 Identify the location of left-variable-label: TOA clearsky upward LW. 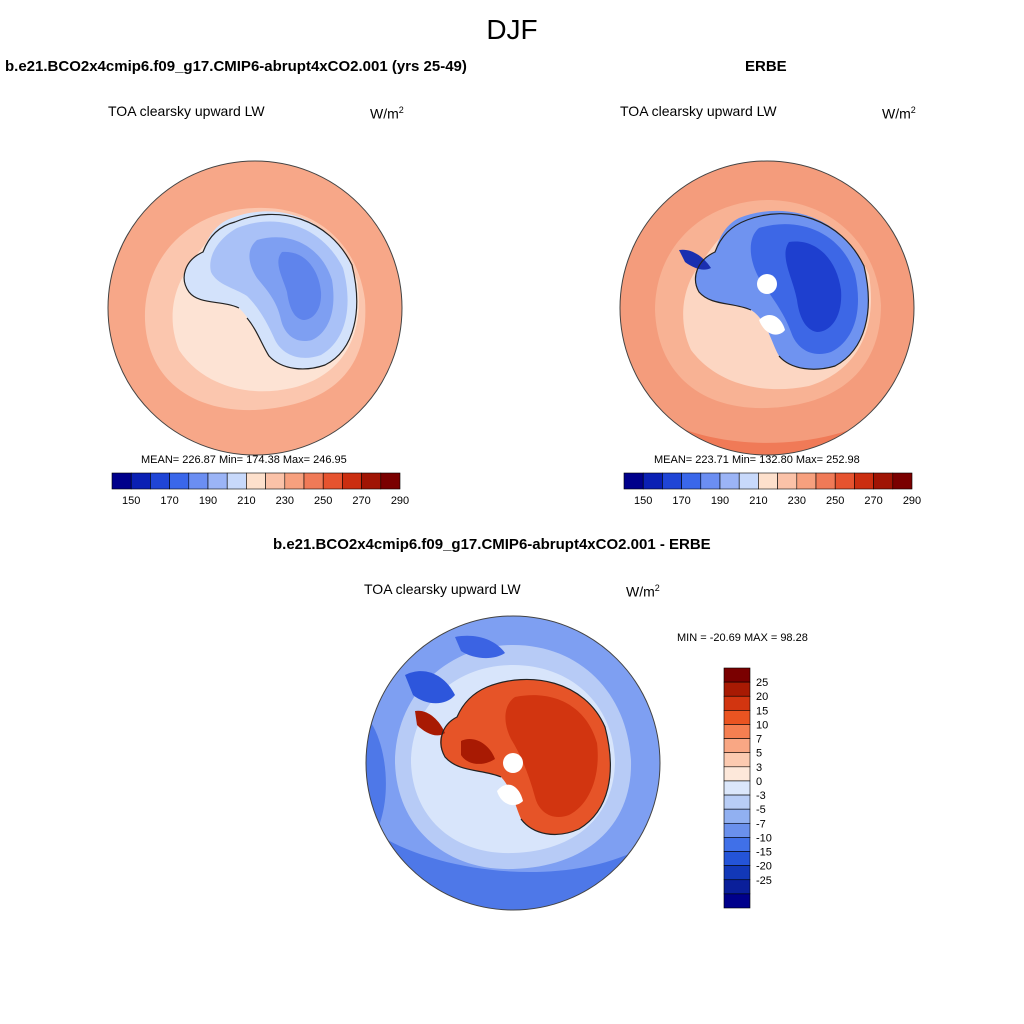
(186, 111).